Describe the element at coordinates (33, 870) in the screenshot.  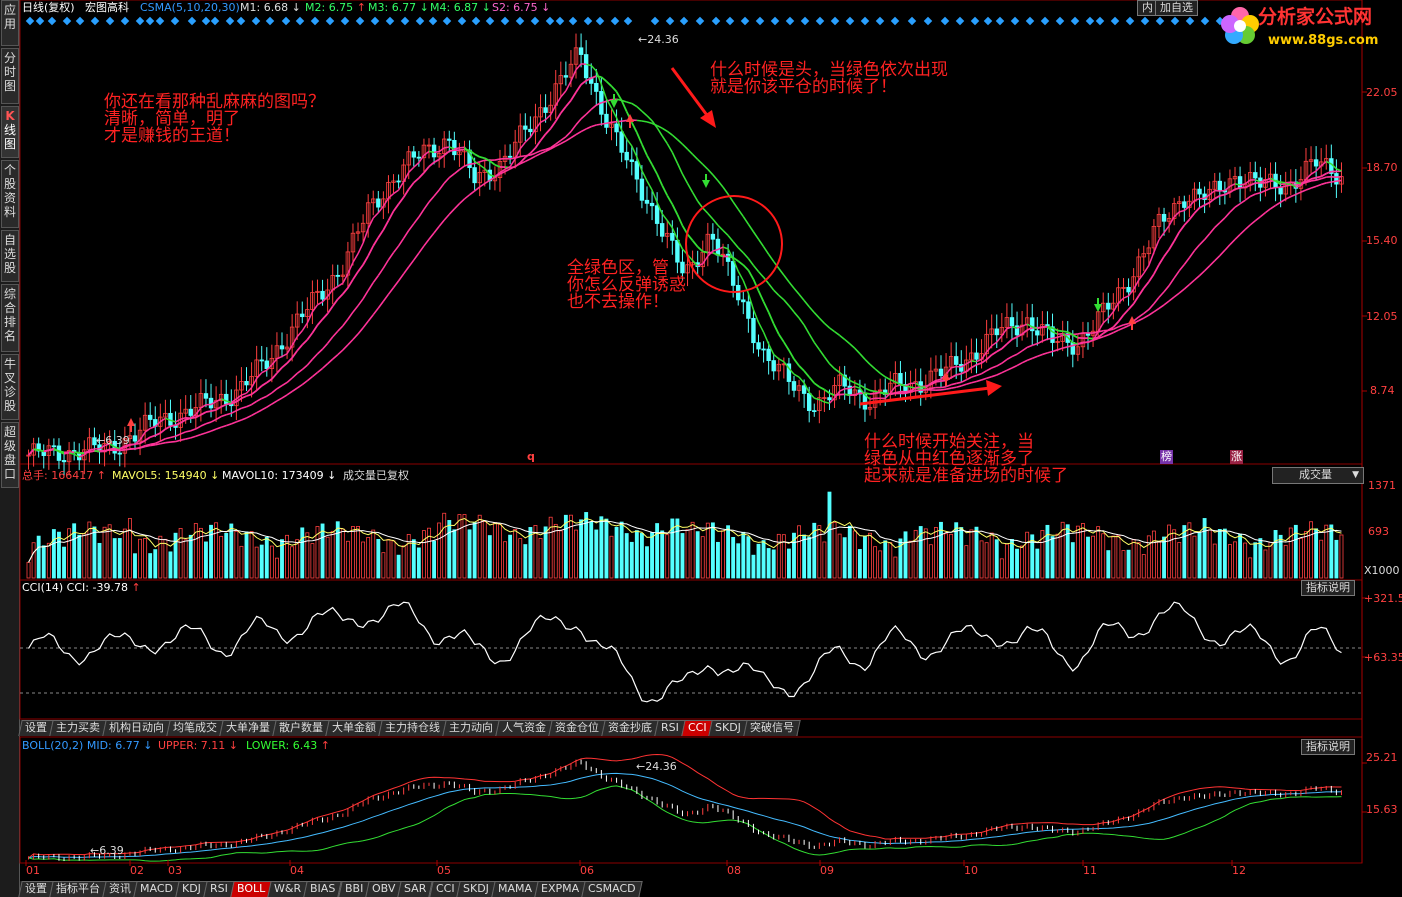
I see `month-label: 01` at that location.